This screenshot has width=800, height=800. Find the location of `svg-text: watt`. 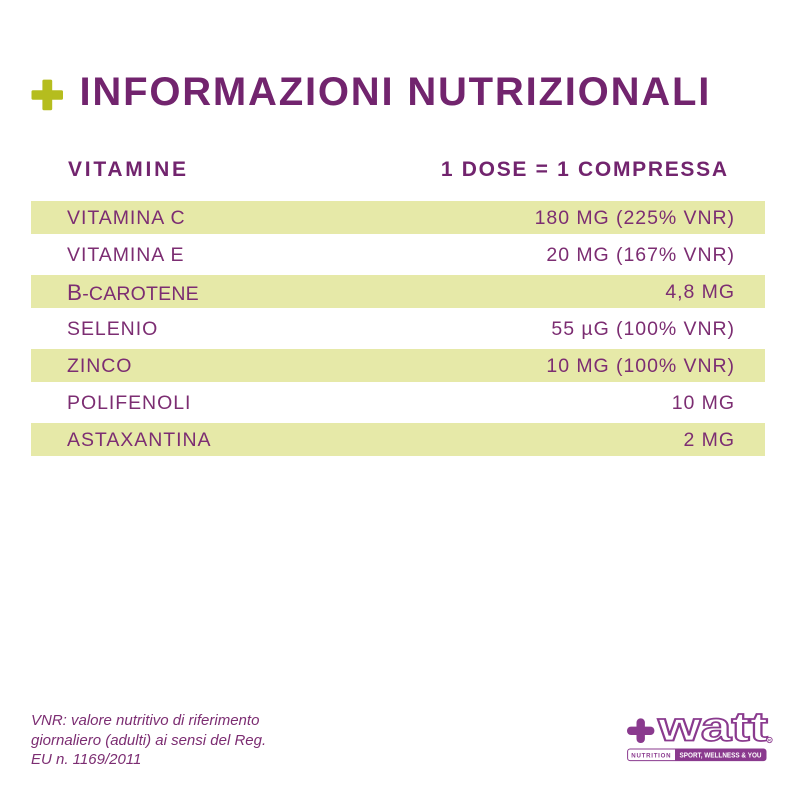

svg-text: watt is located at coordinates (713, 727).